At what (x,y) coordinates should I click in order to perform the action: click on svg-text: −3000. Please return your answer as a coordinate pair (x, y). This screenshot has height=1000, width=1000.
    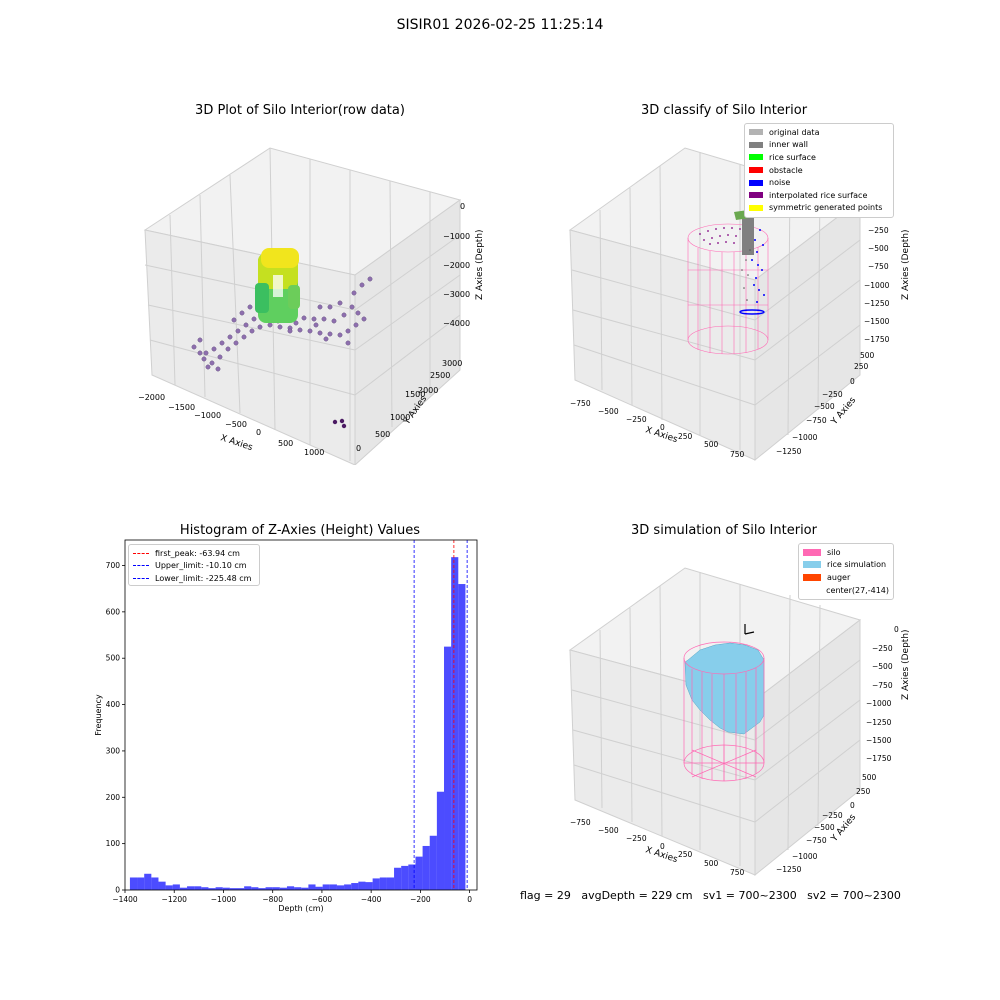
    Looking at the image, I should click on (456, 294).